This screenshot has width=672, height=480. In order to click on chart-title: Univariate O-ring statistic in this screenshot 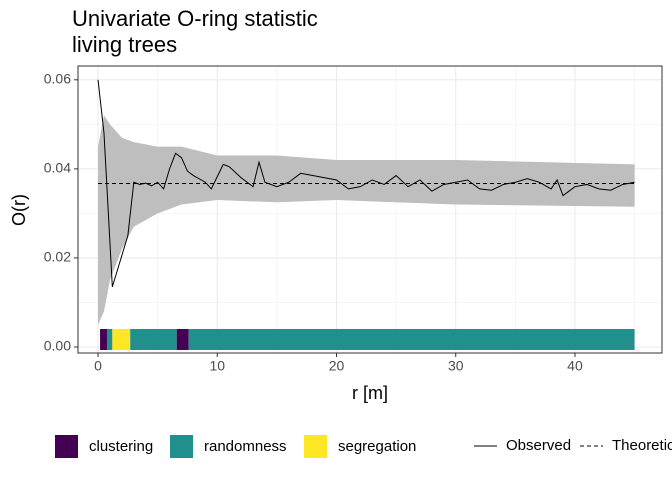, I will do `click(195, 18)`.